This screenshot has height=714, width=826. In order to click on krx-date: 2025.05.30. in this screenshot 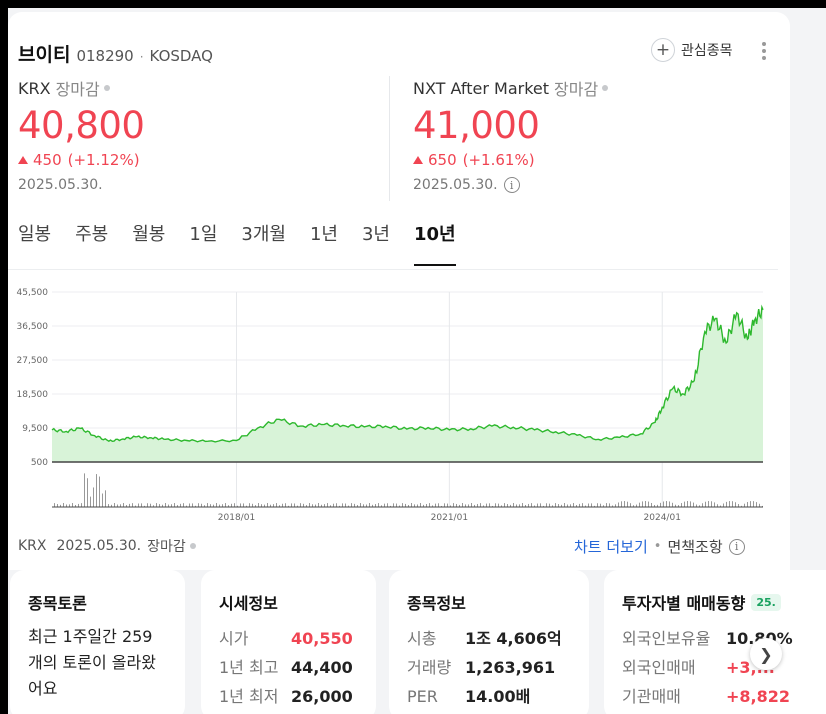, I will do `click(60, 185)`.